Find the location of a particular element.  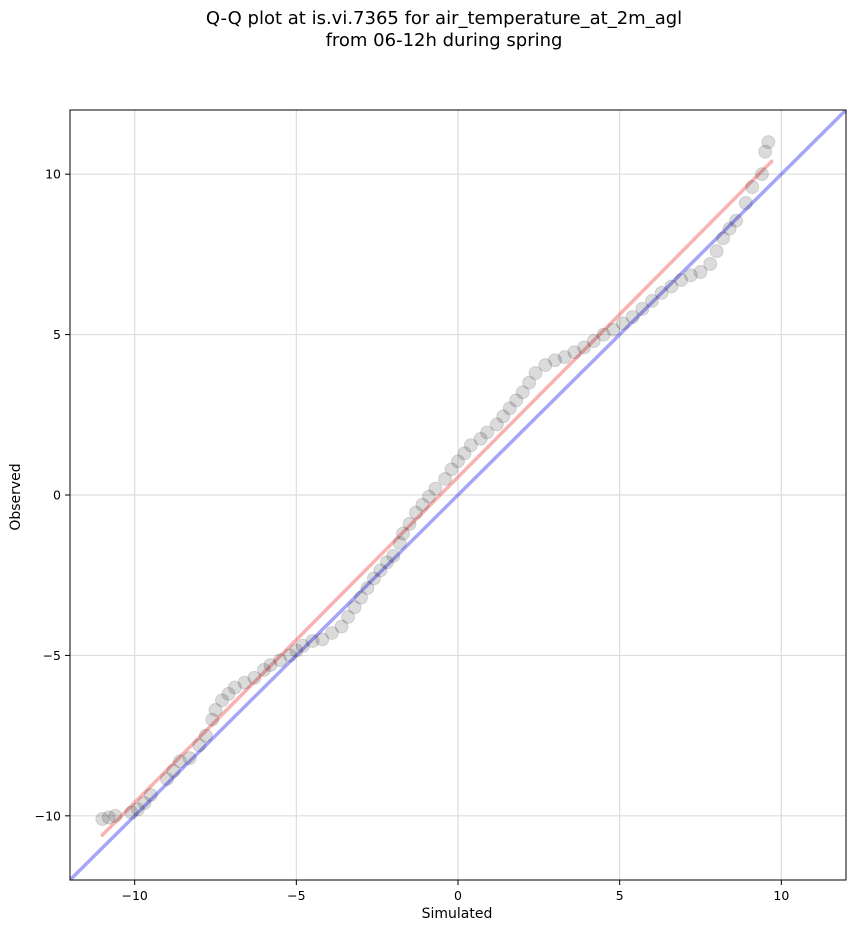

y-tick-label: 0 is located at coordinates (57, 495).